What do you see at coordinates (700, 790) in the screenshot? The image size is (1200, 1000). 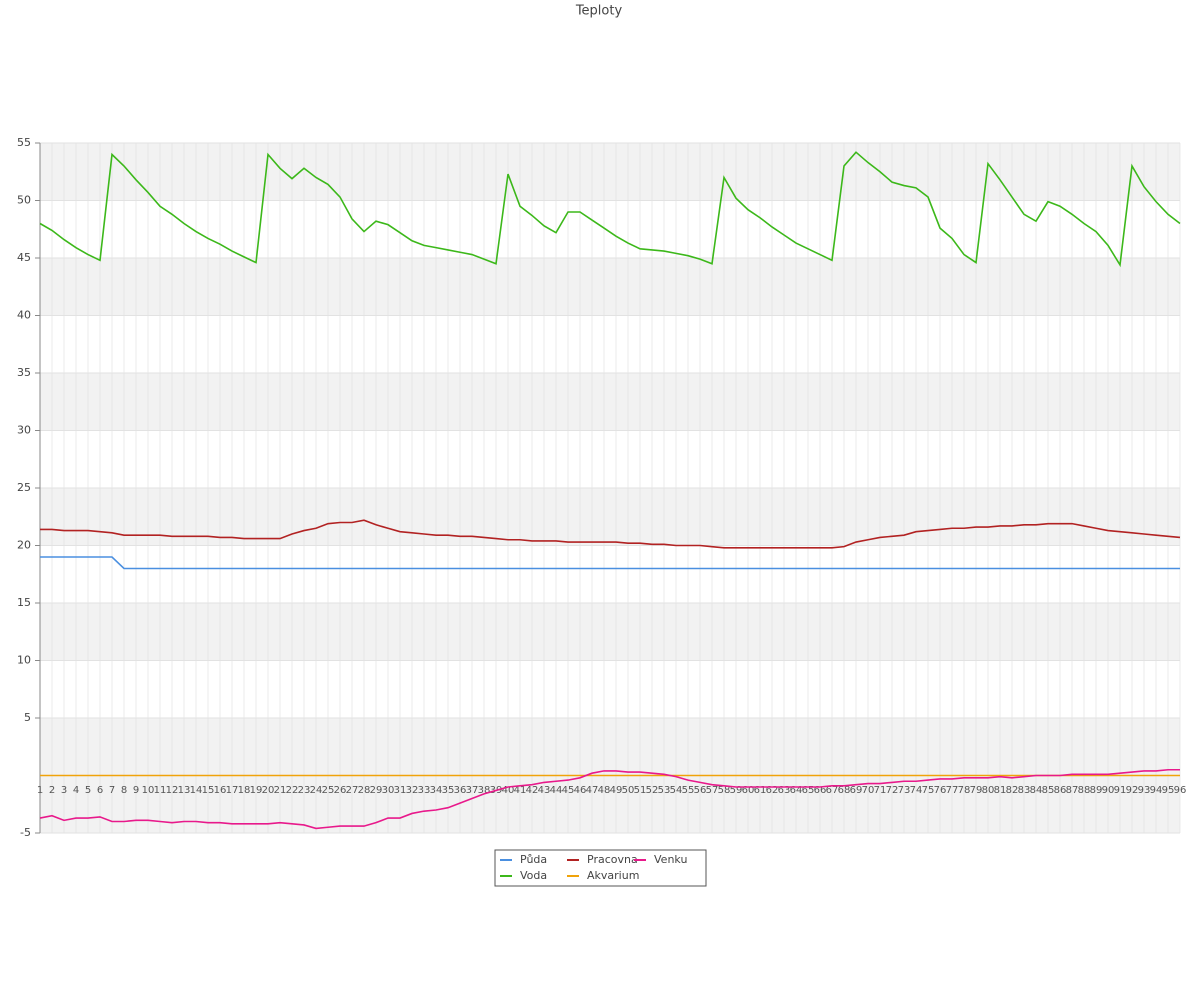 I see `x-tick-label: 56` at bounding box center [700, 790].